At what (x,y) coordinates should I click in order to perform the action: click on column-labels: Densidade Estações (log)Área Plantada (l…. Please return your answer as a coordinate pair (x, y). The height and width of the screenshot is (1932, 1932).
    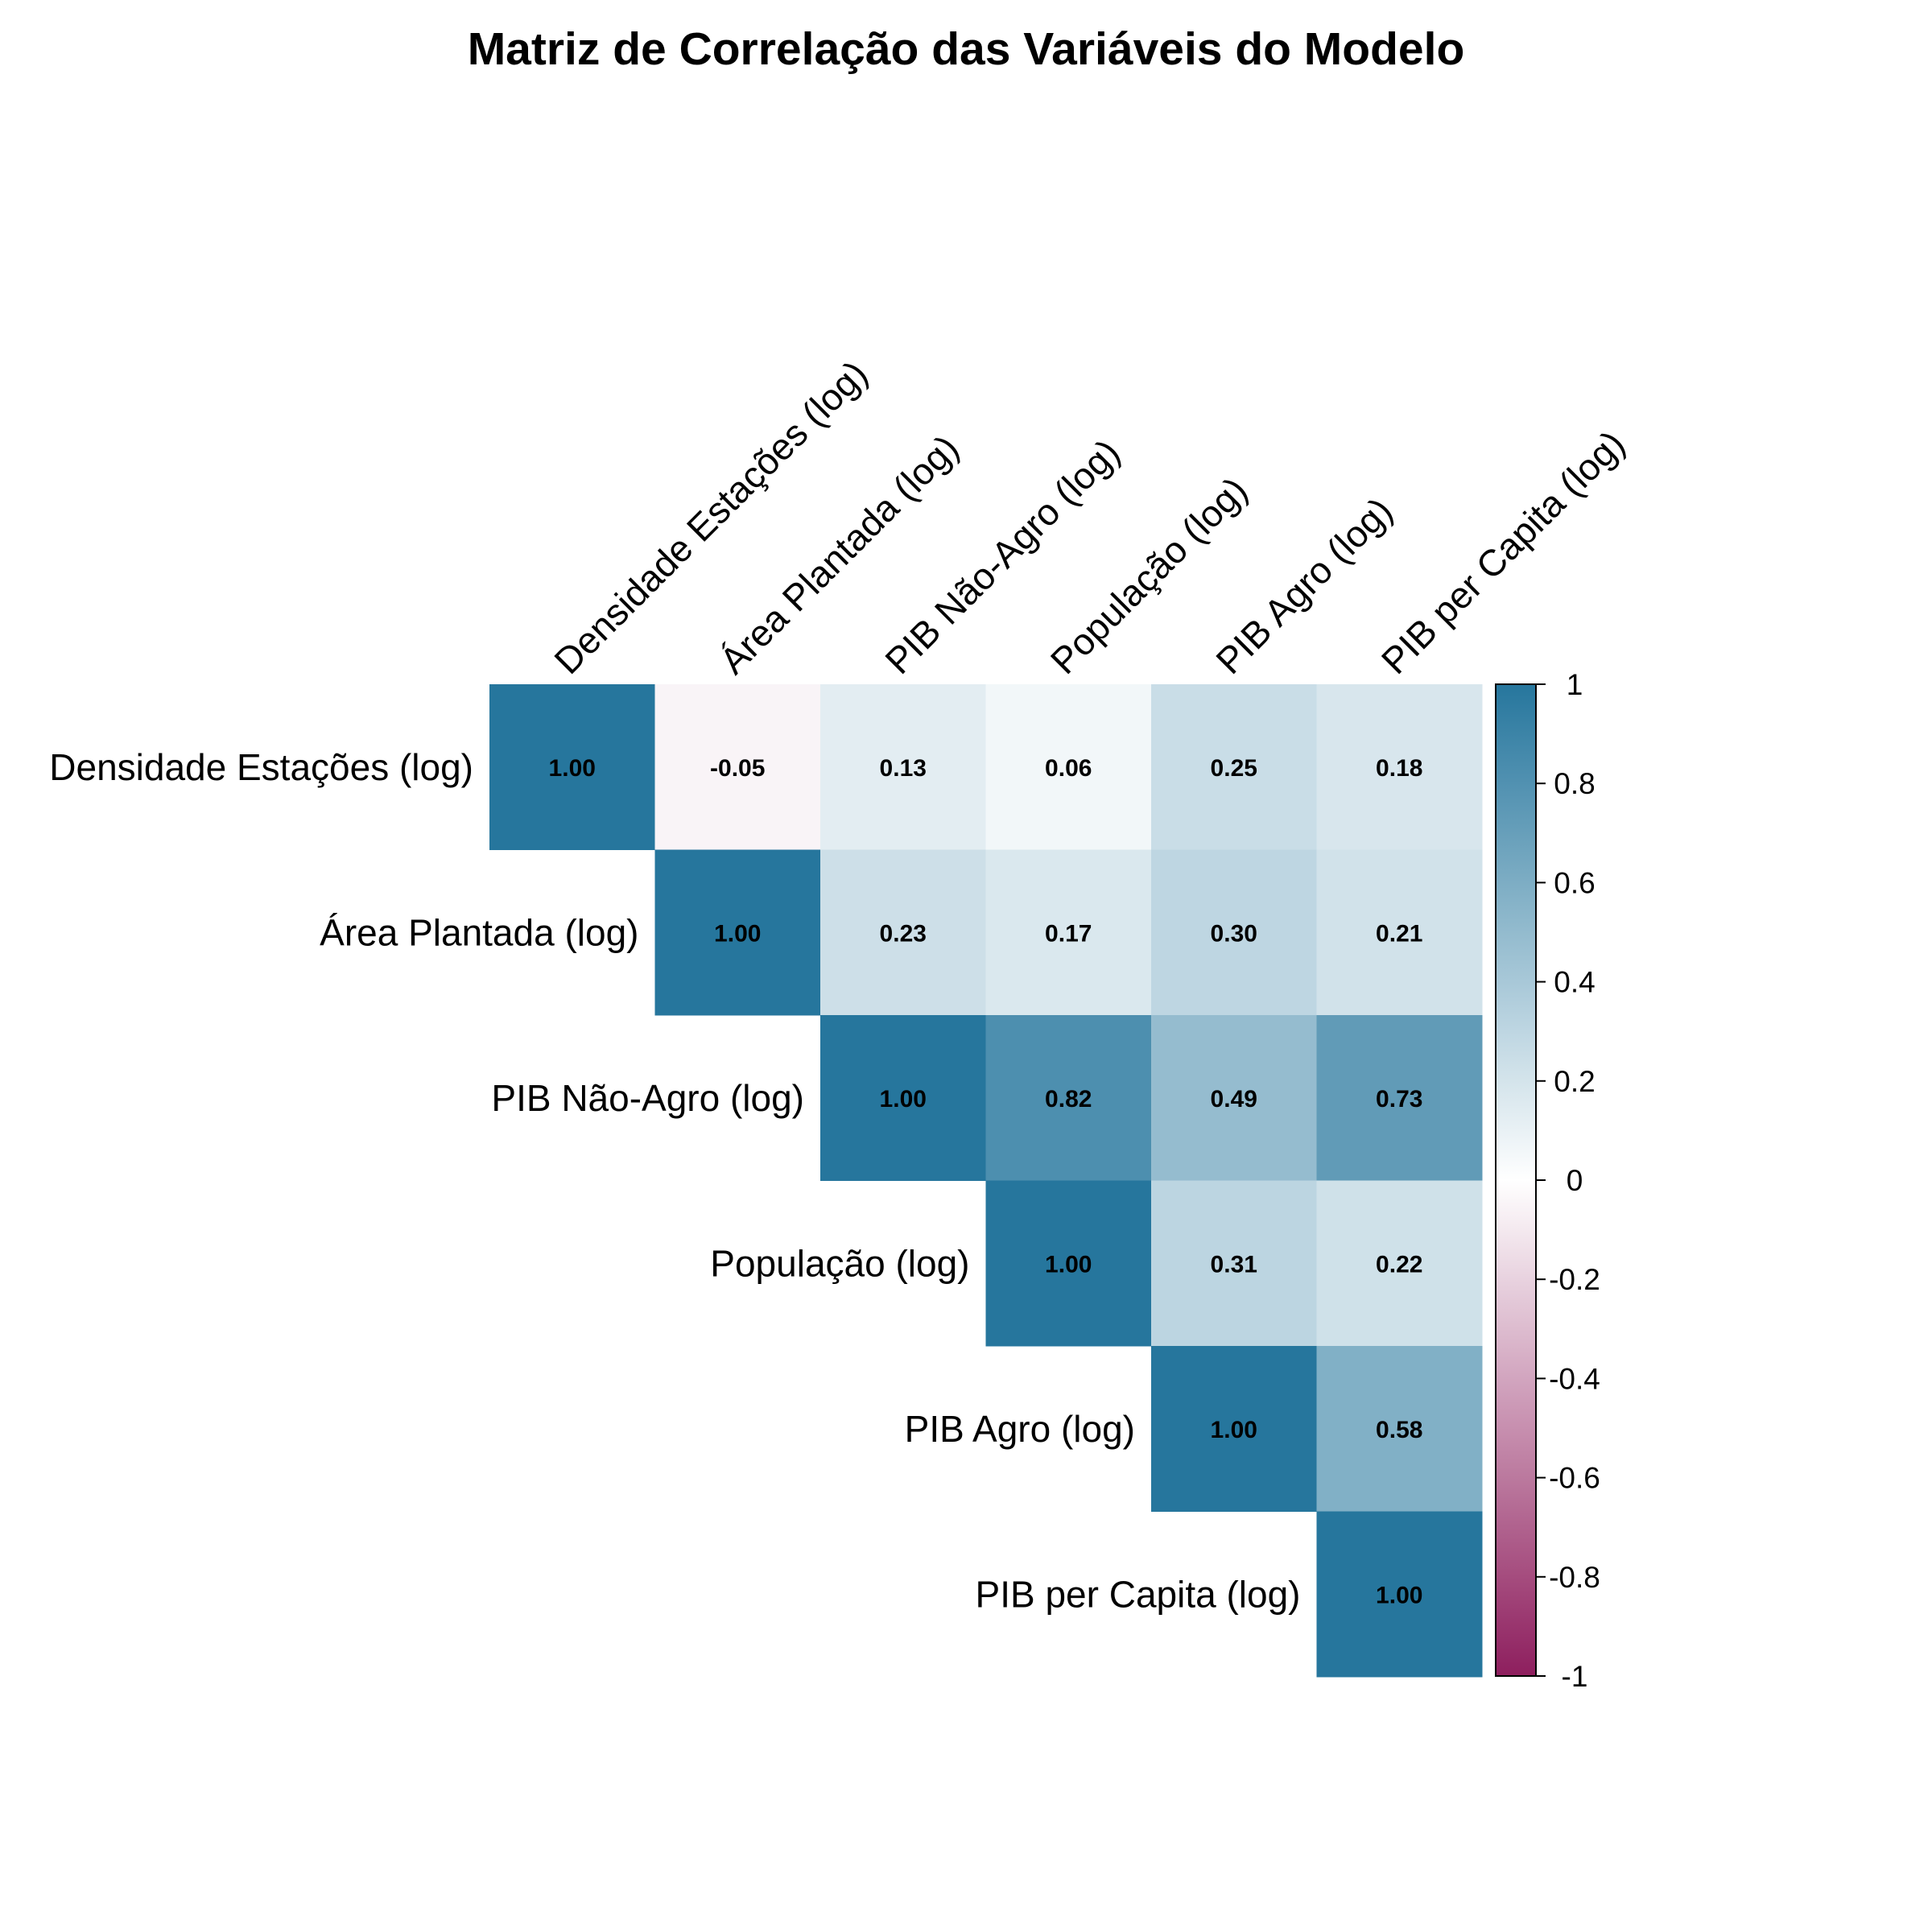
    Looking at the image, I should click on (1089, 517).